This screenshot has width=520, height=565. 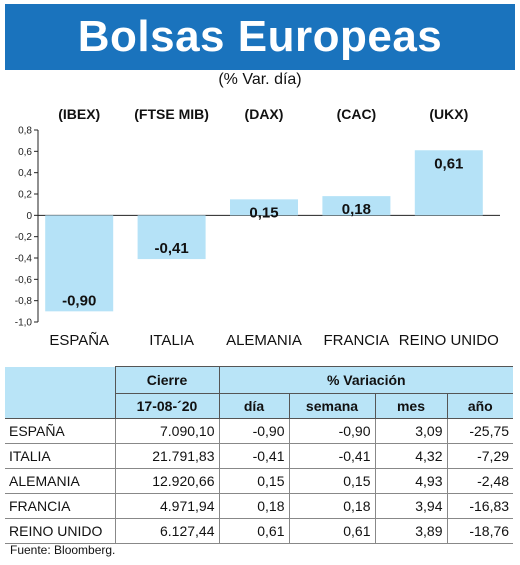 What do you see at coordinates (480, 456) in the screenshot?
I see `ano-cell: -7,29` at bounding box center [480, 456].